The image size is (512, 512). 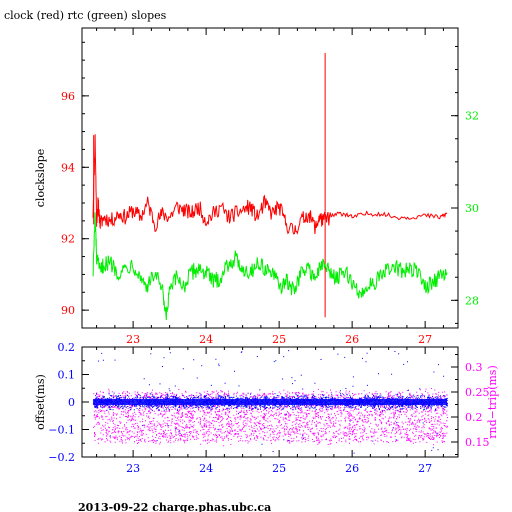 I want to click on bottom-right-y-tick-label: 0.15, so click(x=477, y=442).